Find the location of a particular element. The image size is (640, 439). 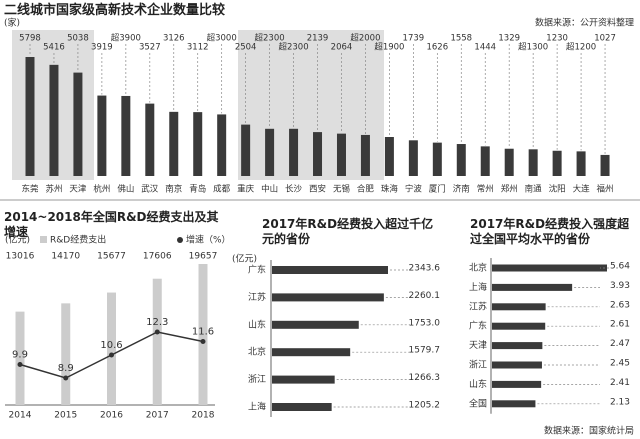

value-label: 3112 is located at coordinates (198, 48).